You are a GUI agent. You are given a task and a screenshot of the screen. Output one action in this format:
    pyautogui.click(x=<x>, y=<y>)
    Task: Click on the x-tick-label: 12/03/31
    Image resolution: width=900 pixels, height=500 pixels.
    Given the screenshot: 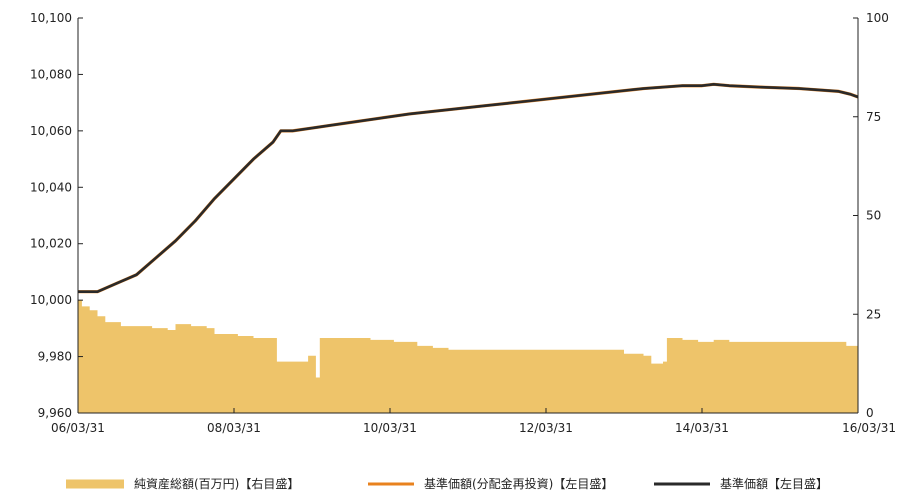 What is the action you would take?
    pyautogui.click(x=546, y=428)
    